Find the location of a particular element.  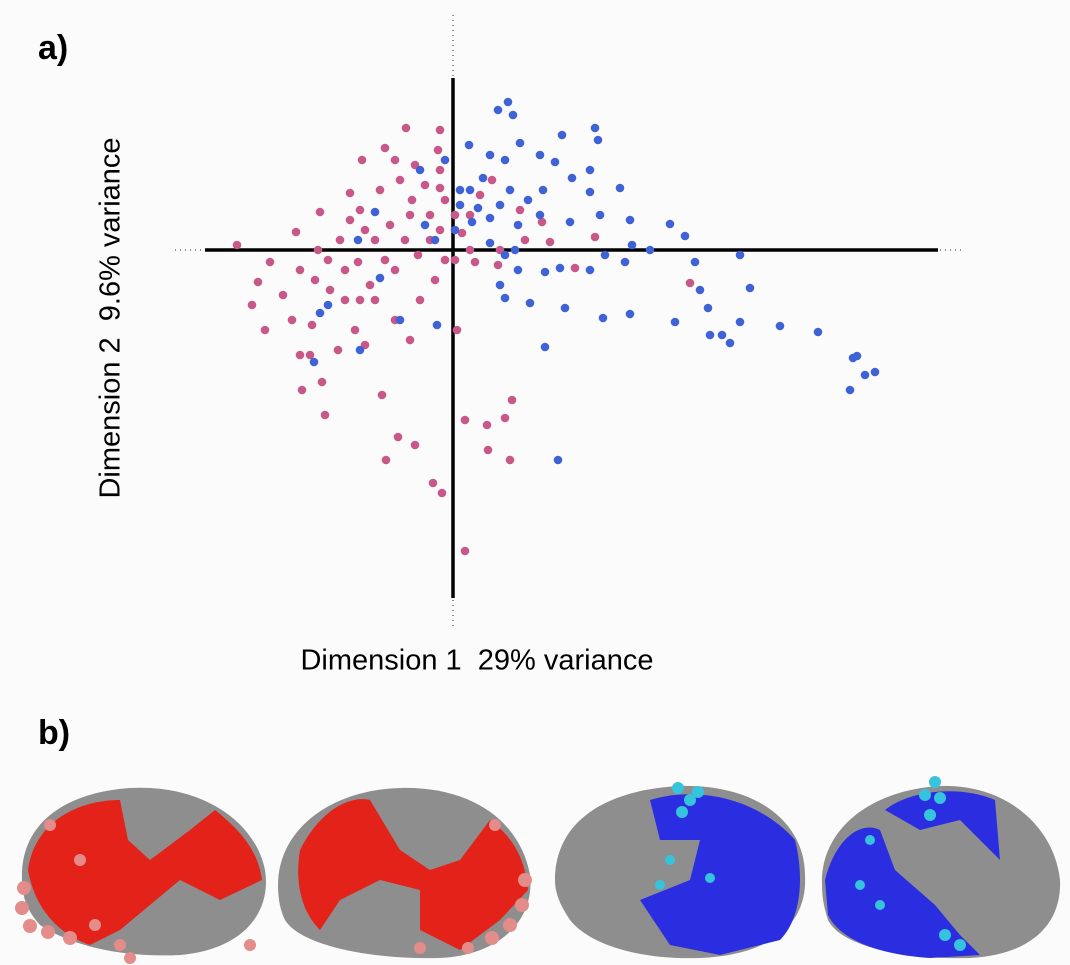

panel-label: b) is located at coordinates (54, 733).